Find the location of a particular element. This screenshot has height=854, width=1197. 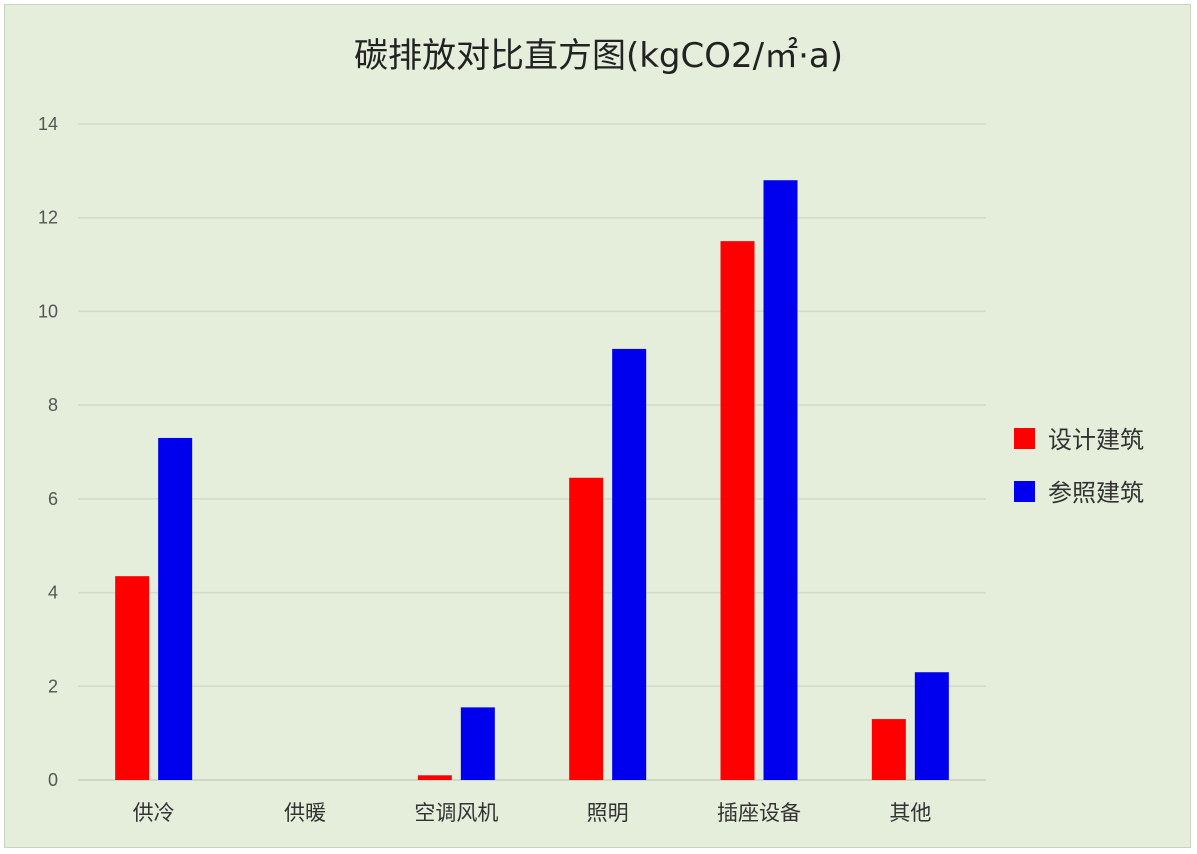

y-tick-label: 12 is located at coordinates (48, 218).